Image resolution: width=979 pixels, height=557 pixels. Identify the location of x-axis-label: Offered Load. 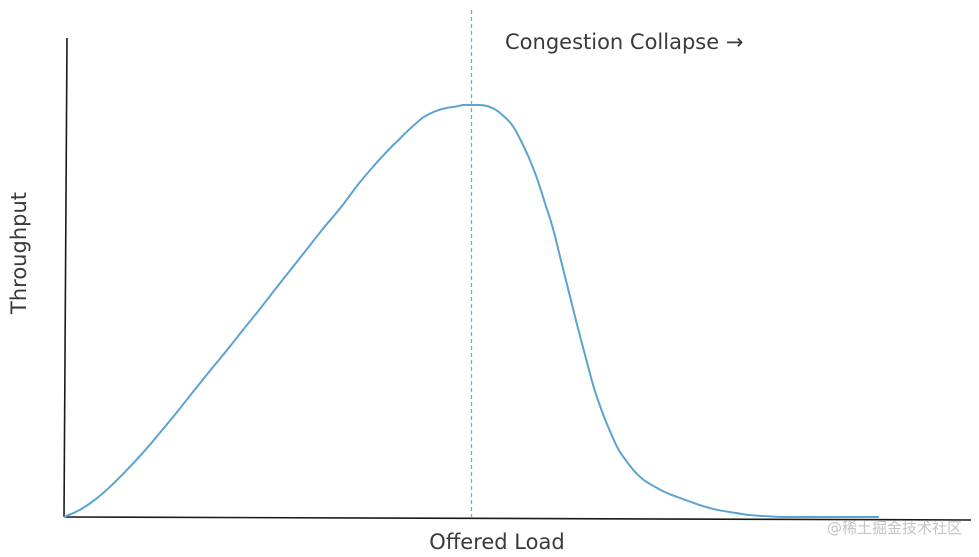
(496, 542).